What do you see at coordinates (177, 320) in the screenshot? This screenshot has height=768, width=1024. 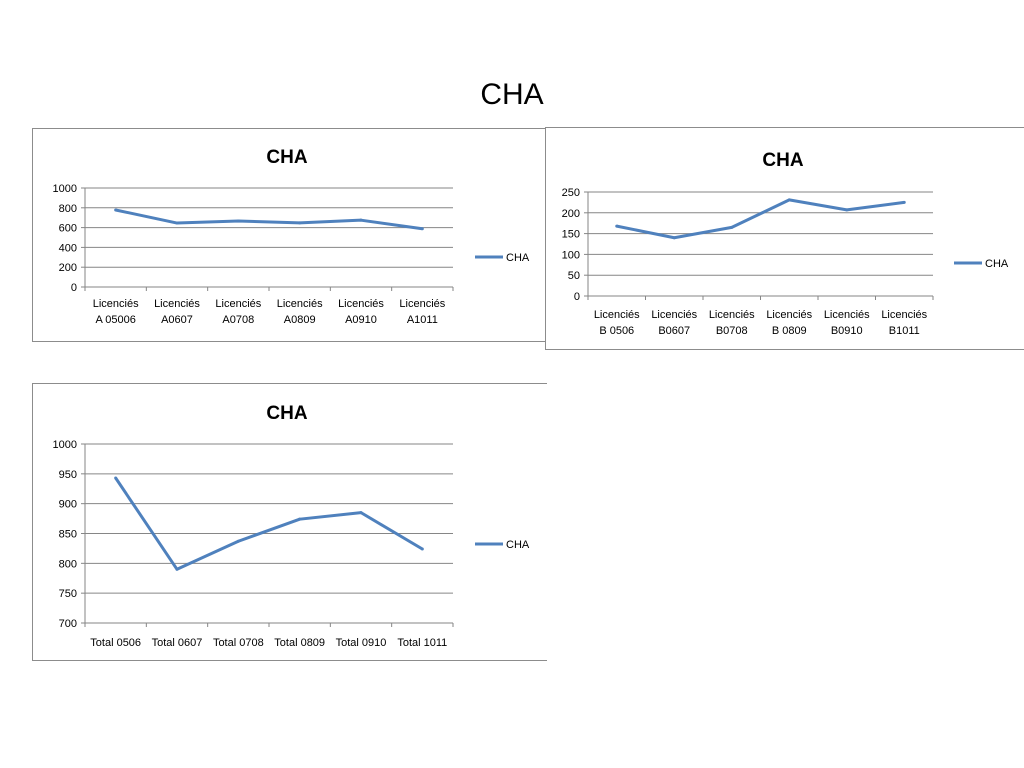 I see `x-tick-label: A0607` at bounding box center [177, 320].